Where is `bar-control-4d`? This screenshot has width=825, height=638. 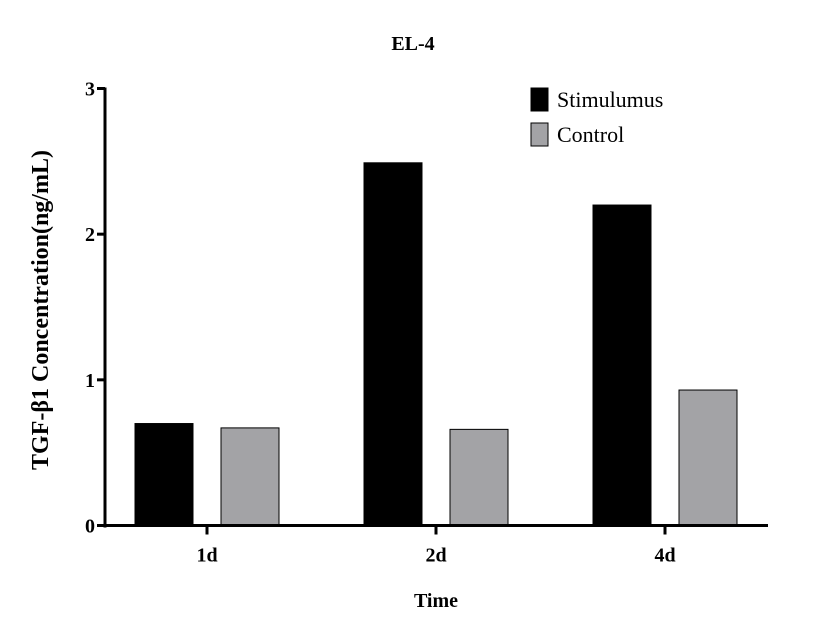 bar-control-4d is located at coordinates (708, 457).